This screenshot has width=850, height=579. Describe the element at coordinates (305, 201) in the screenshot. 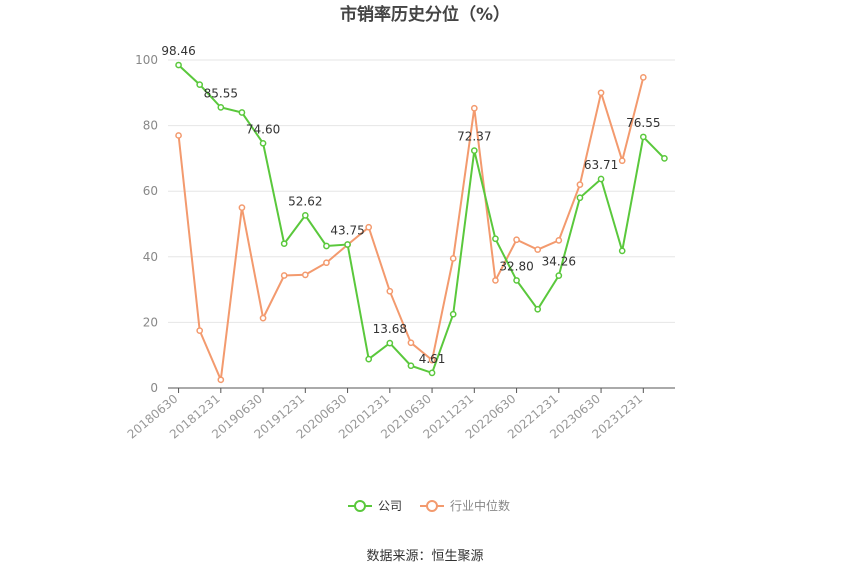

I see `data-label: 52.62` at that location.